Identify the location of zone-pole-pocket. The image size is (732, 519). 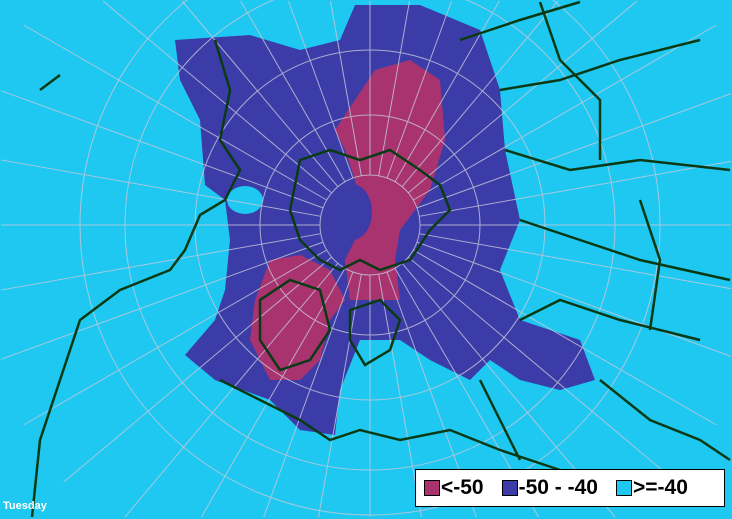
(352, 212).